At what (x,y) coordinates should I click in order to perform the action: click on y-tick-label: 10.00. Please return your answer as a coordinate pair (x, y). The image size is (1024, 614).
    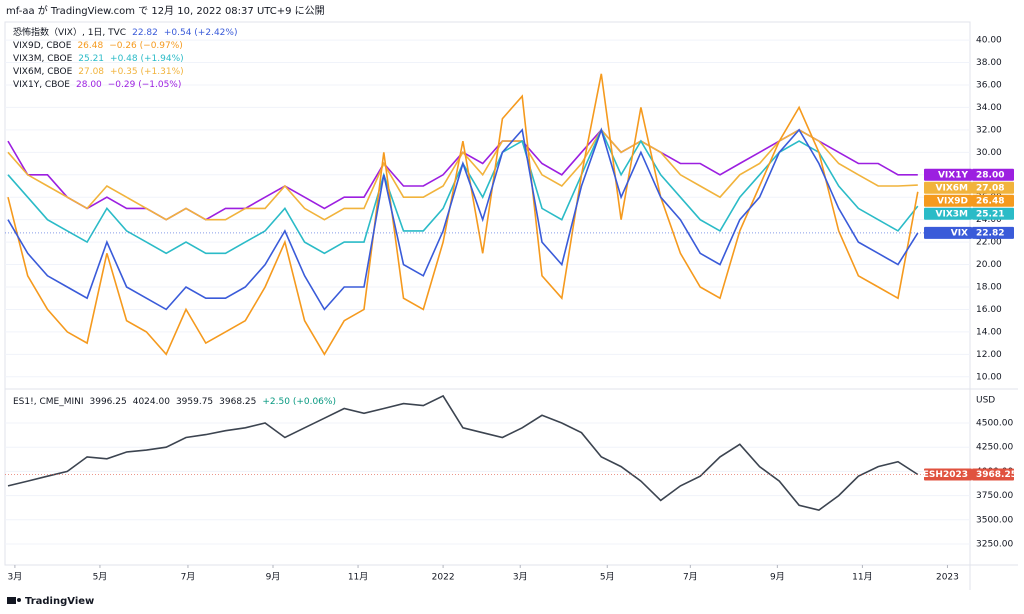
    Looking at the image, I should click on (989, 377).